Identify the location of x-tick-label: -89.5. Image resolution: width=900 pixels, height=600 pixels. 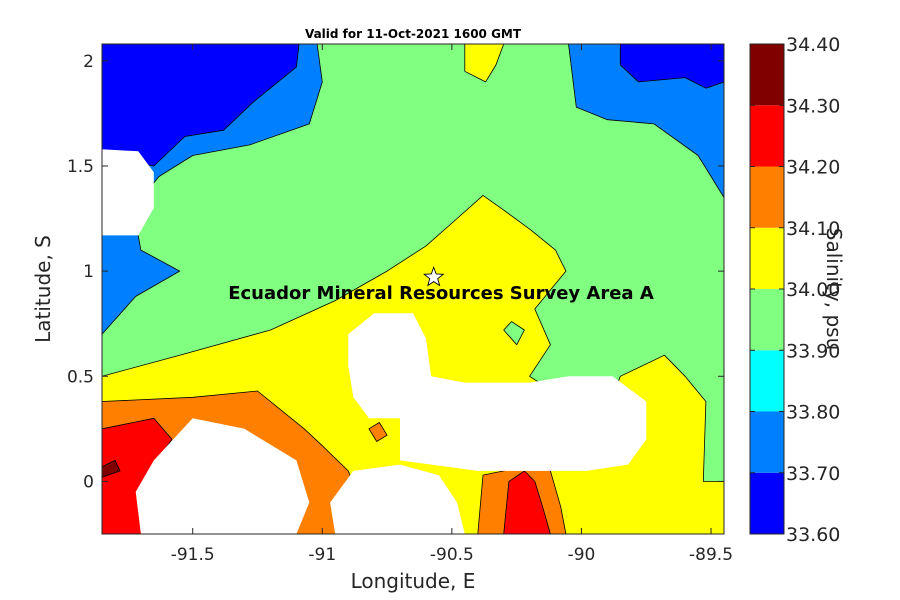
(711, 555).